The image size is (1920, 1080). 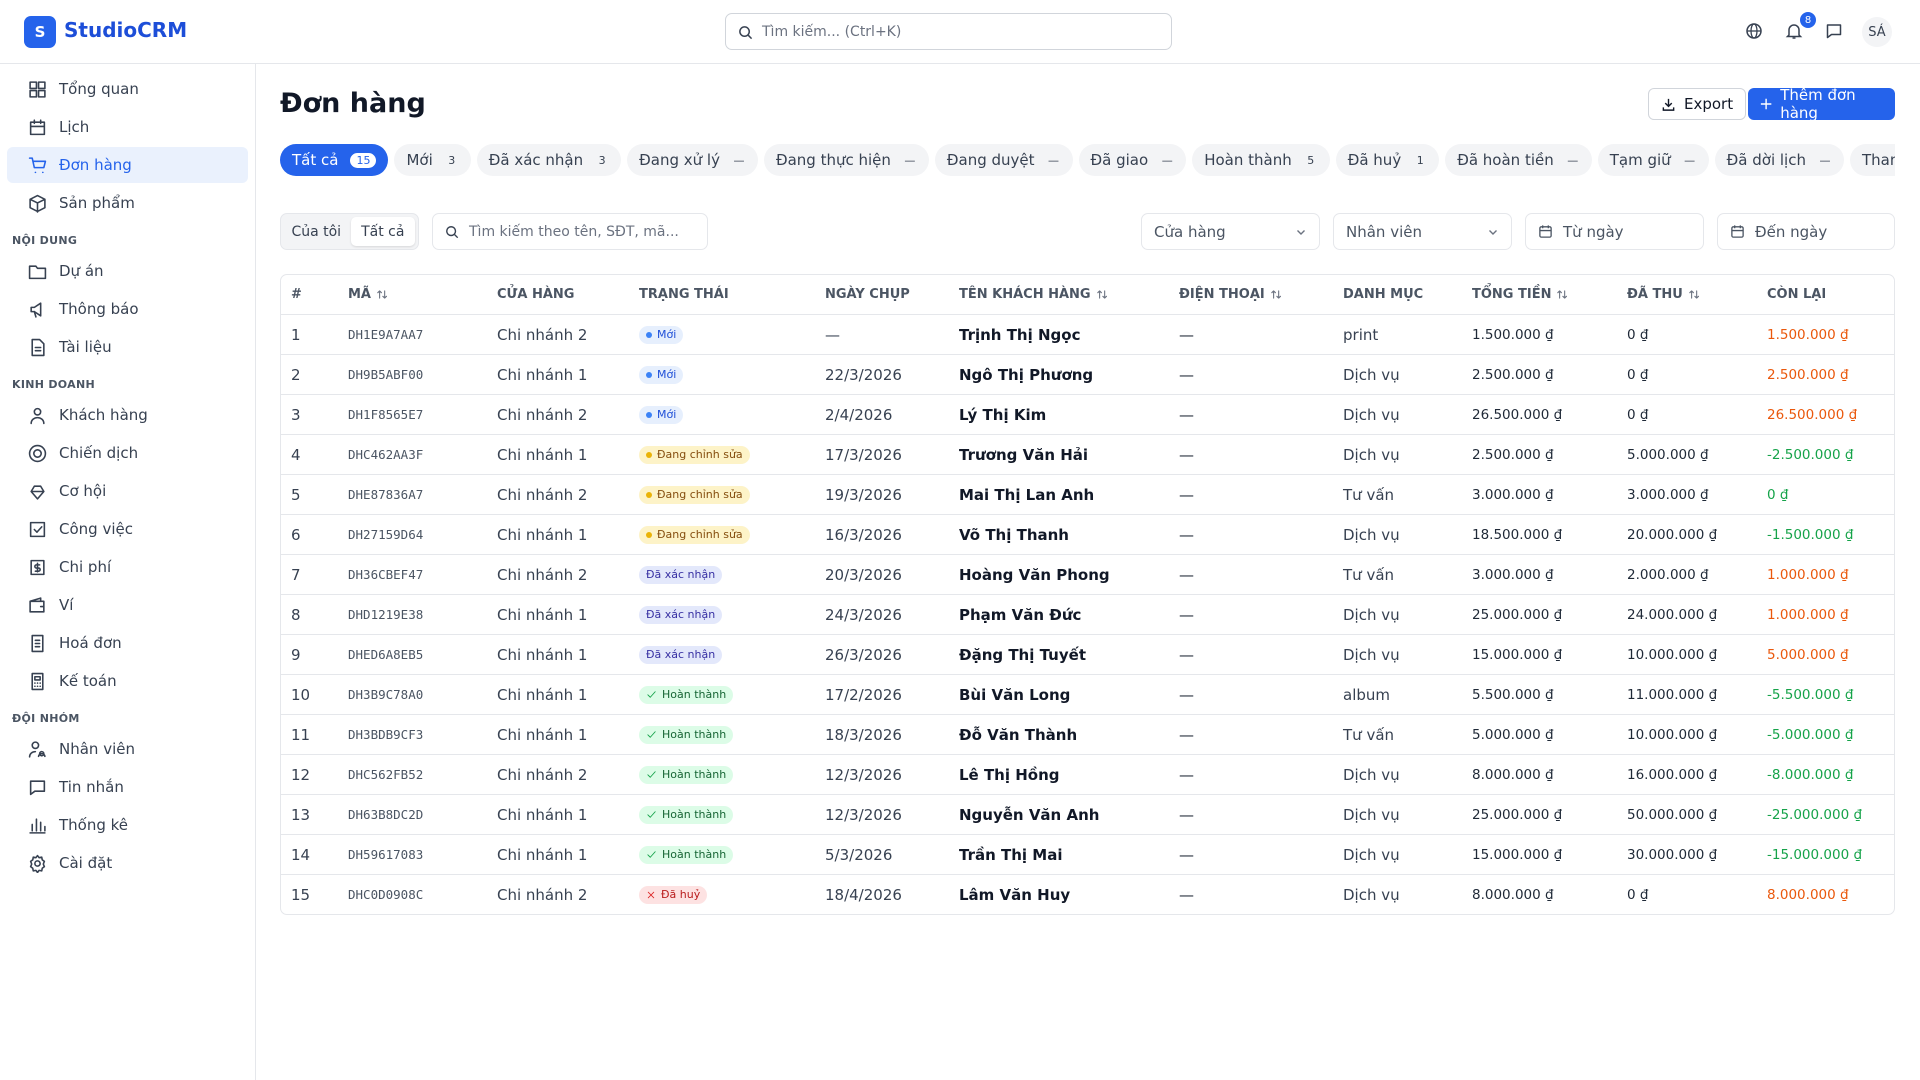 What do you see at coordinates (1024, 454) in the screenshot?
I see `cell-text: Trương Văn Hải` at bounding box center [1024, 454].